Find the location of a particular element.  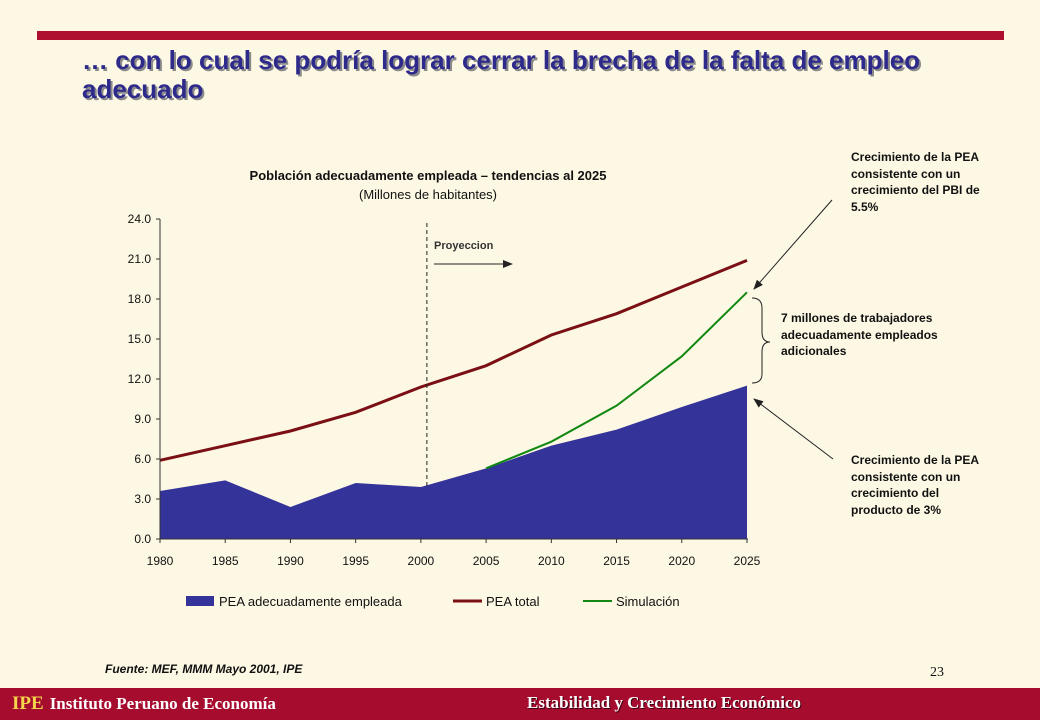

series-area-pea-adecuadamente-empleada is located at coordinates (453, 462).